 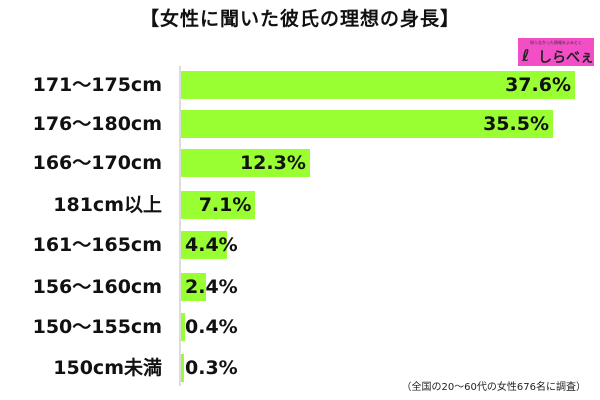 What do you see at coordinates (180, 226) in the screenshot?
I see `y-axis-line` at bounding box center [180, 226].